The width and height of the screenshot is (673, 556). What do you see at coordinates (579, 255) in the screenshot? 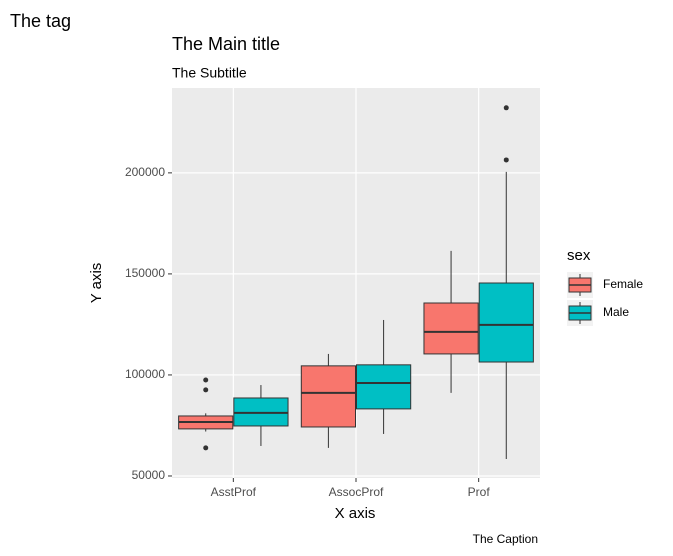
I see `legend-title: sex` at bounding box center [579, 255].